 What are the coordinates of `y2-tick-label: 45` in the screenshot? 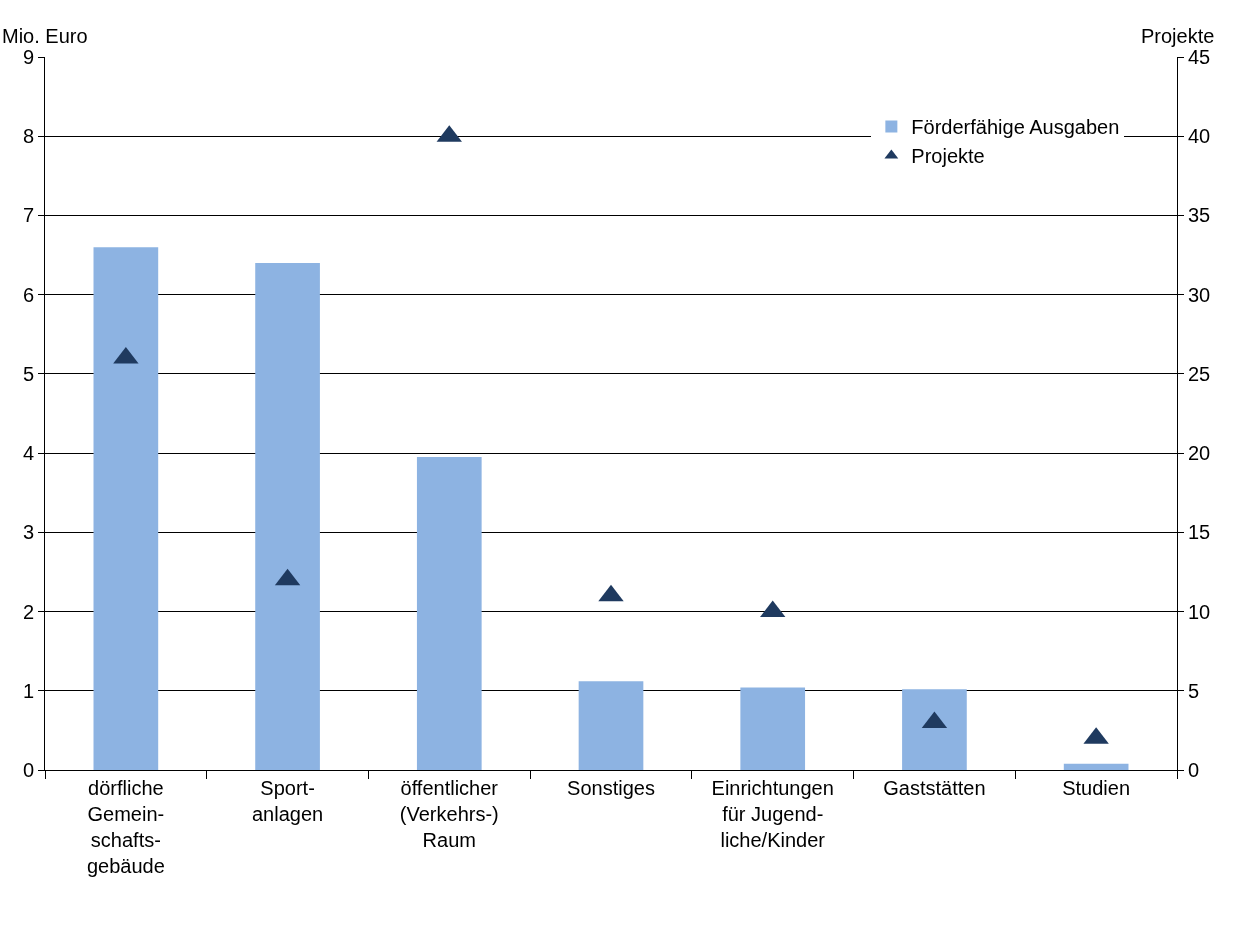 It's located at (1199, 57).